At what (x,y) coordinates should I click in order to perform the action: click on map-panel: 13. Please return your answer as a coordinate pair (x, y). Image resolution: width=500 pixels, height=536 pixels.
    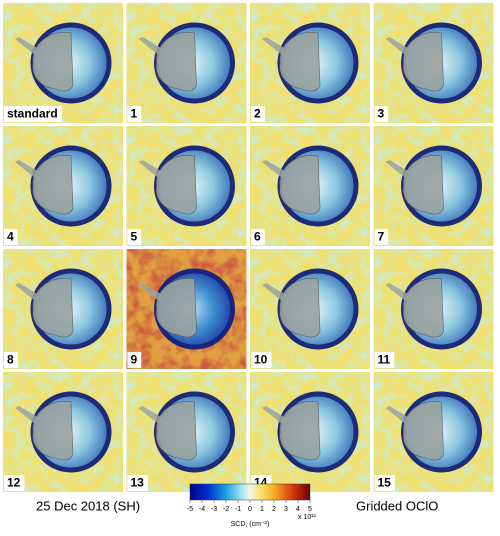
    Looking at the image, I should click on (186, 432).